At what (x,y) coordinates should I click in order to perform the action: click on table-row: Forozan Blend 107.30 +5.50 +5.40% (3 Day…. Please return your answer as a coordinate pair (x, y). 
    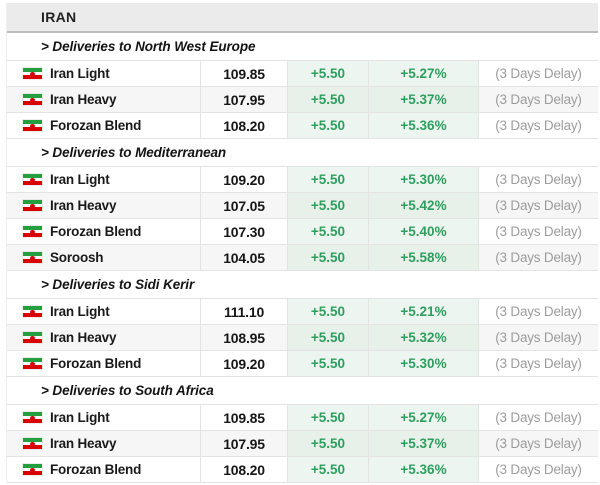
    Looking at the image, I should click on (302, 232).